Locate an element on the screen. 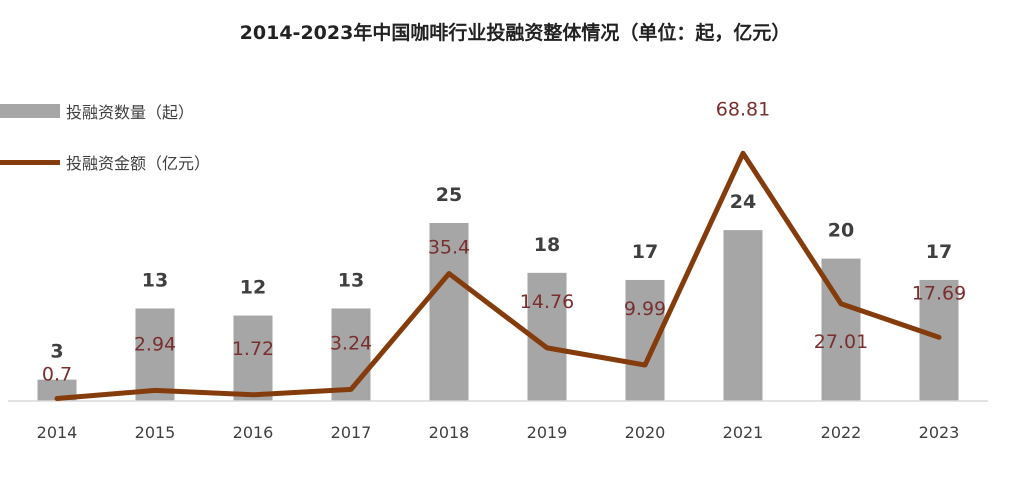 The width and height of the screenshot is (1030, 477). x-axis-ticks: 2014 2015 2016 2017 2018 2019 2020 2021 2022 2023 is located at coordinates (498, 432).